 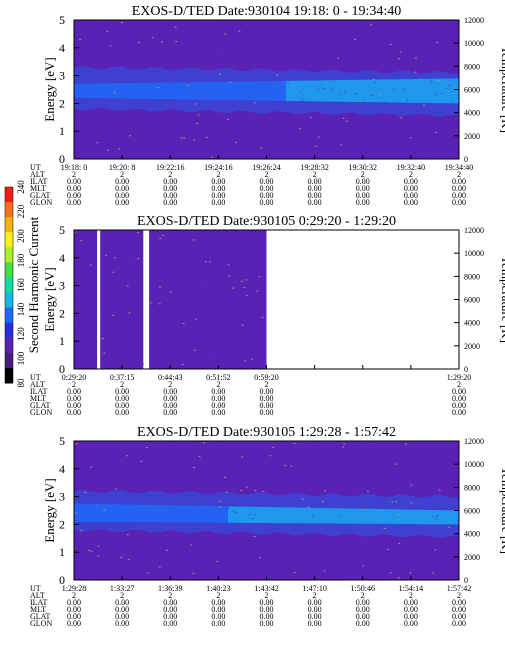 What do you see at coordinates (474, 43) in the screenshot?
I see `y2tick-label: 10000` at bounding box center [474, 43].